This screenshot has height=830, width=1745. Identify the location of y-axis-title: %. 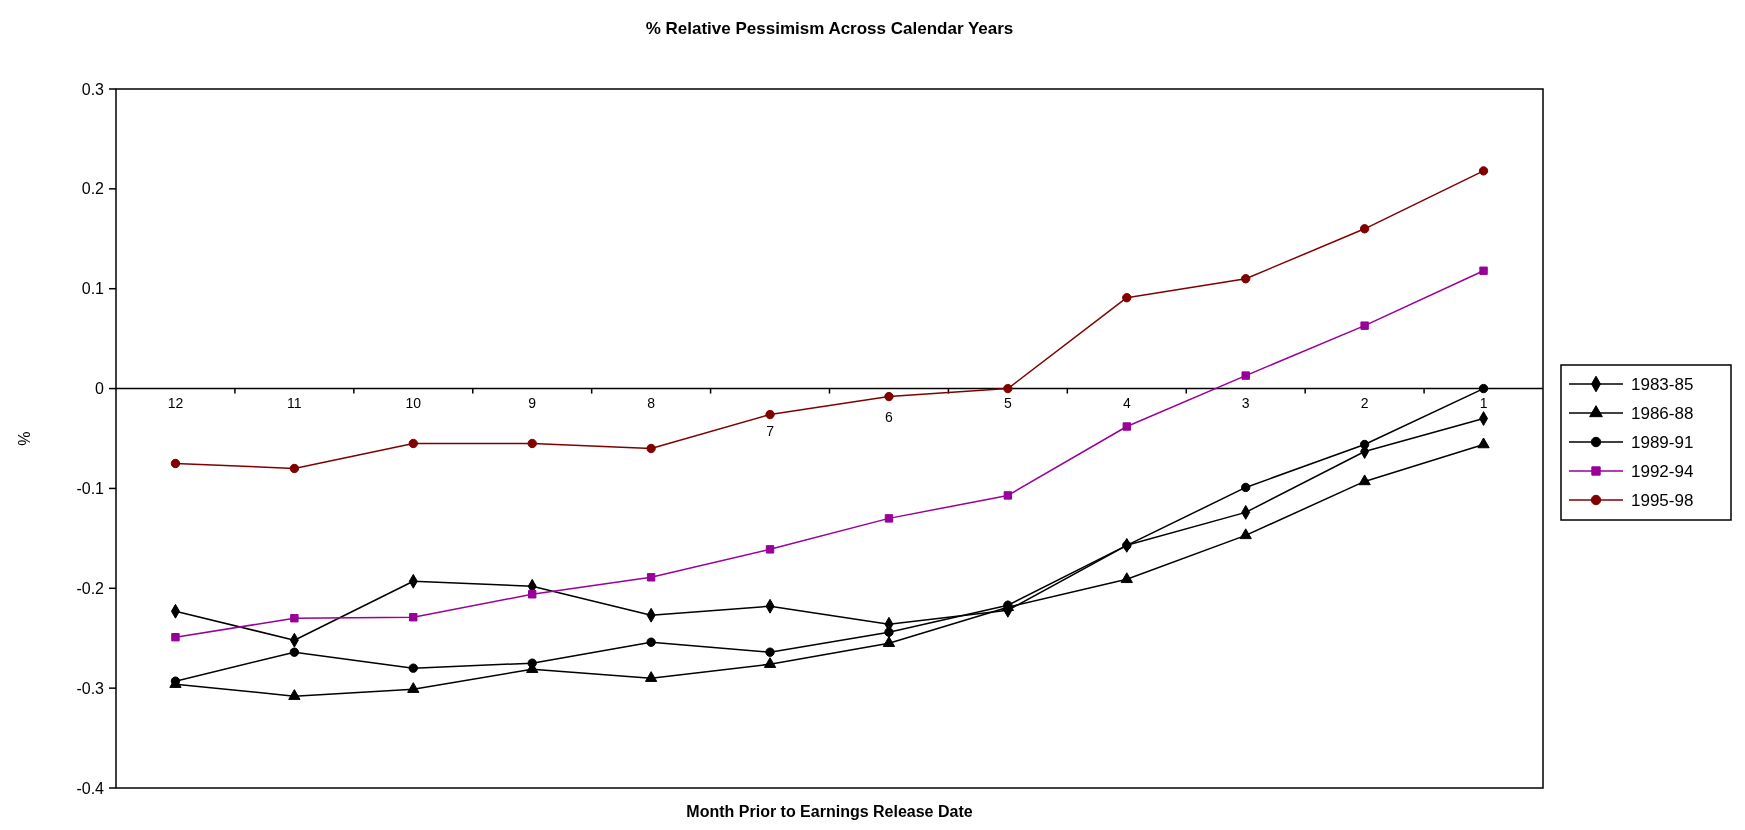
(24, 438).